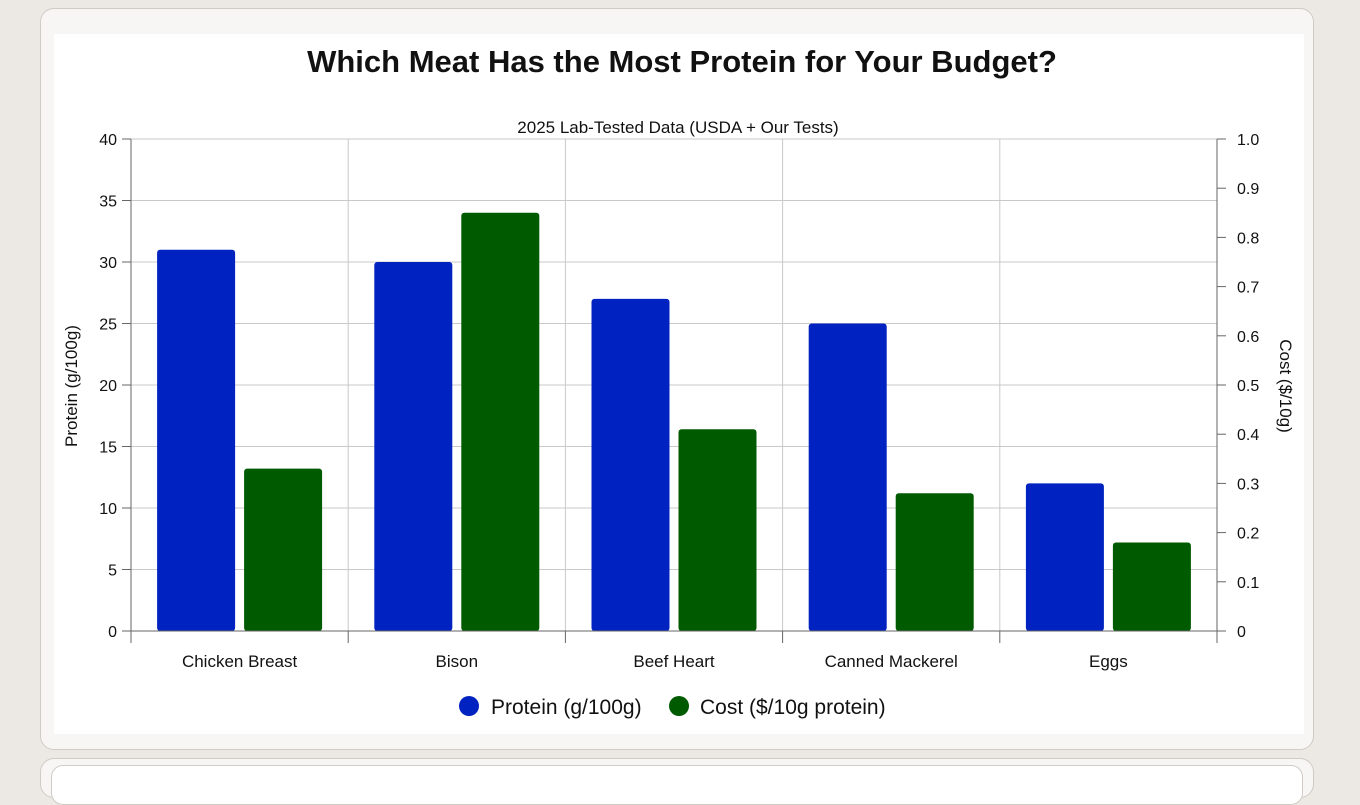 The image size is (1360, 805). I want to click on category-label: Beef Heart, so click(674, 661).